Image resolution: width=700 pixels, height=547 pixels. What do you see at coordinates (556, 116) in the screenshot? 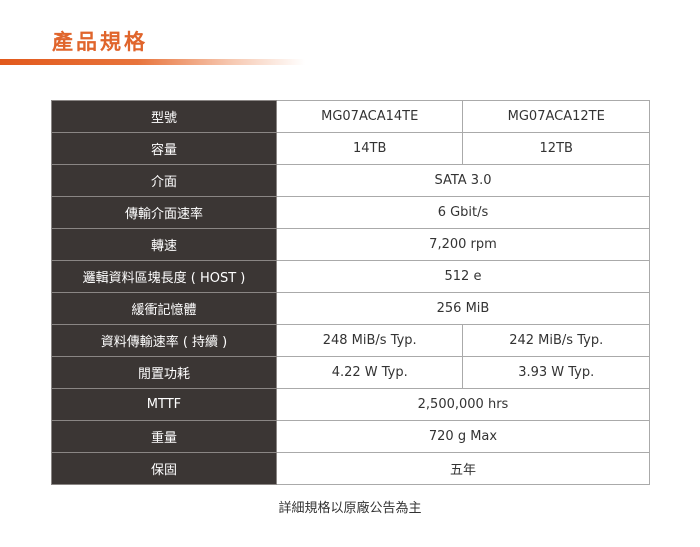
I see `spec-value: MG07ACA12TE` at bounding box center [556, 116].